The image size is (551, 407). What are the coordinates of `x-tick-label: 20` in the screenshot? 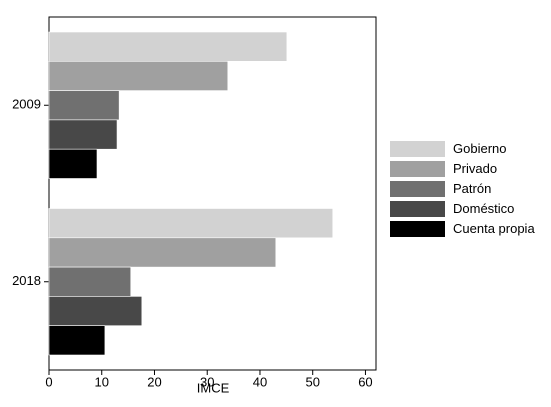 It's located at (154, 381).